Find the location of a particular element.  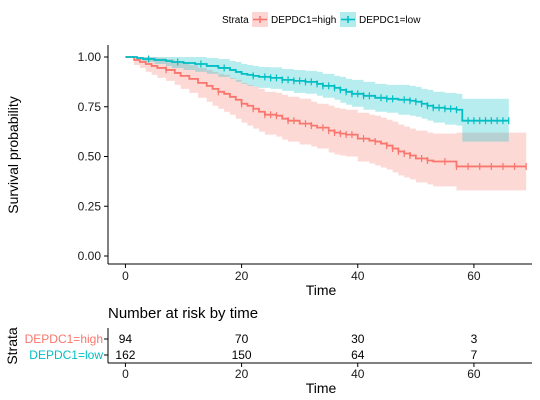

risk-x-tick-label: 40 is located at coordinates (358, 374).